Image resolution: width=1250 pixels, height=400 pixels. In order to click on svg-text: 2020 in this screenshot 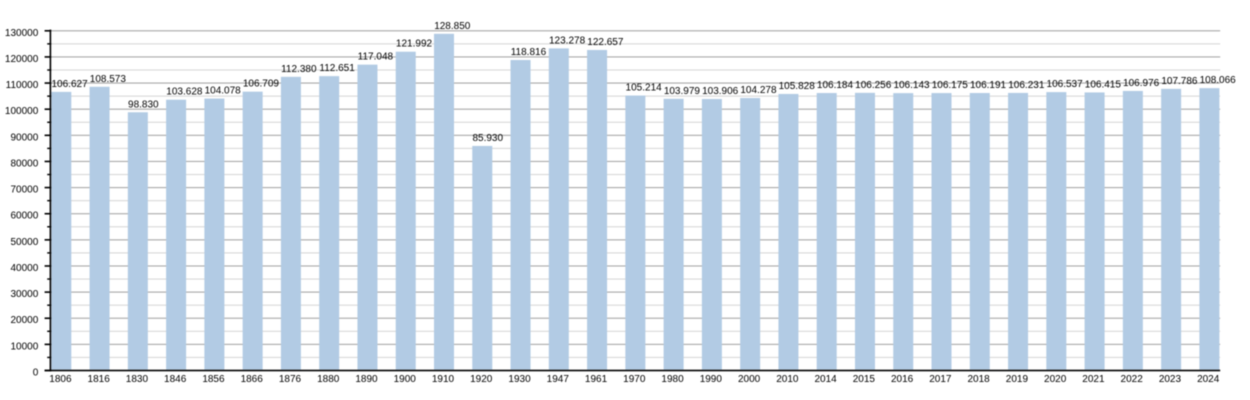, I will do `click(1055, 379)`.